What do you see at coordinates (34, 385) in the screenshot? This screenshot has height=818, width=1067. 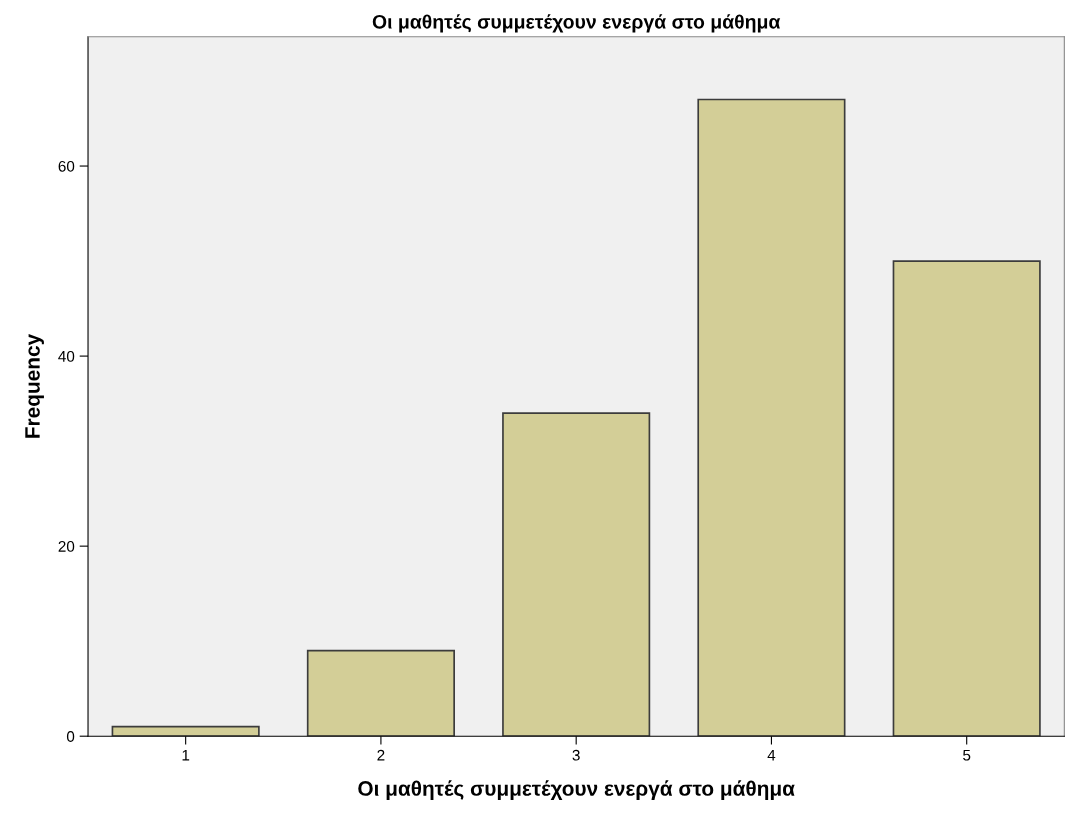 I see `y-axis-title: Frequency` at bounding box center [34, 385].